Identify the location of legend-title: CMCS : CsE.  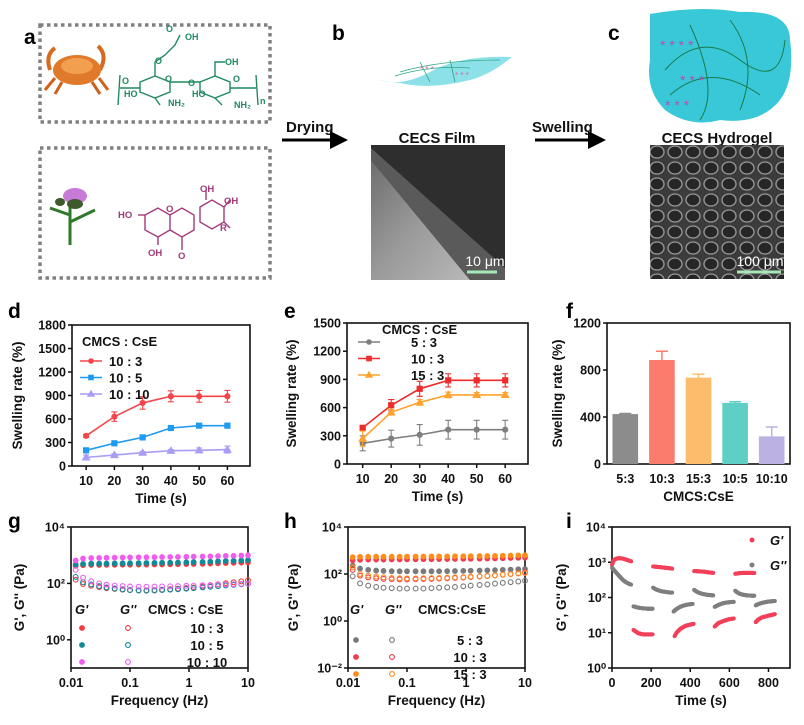
(119, 341).